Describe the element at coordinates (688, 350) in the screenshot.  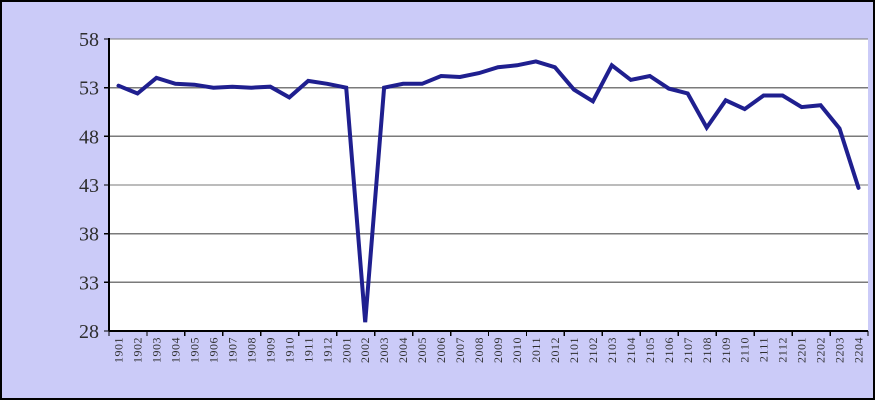
I see `x-axis-label: 2107` at that location.